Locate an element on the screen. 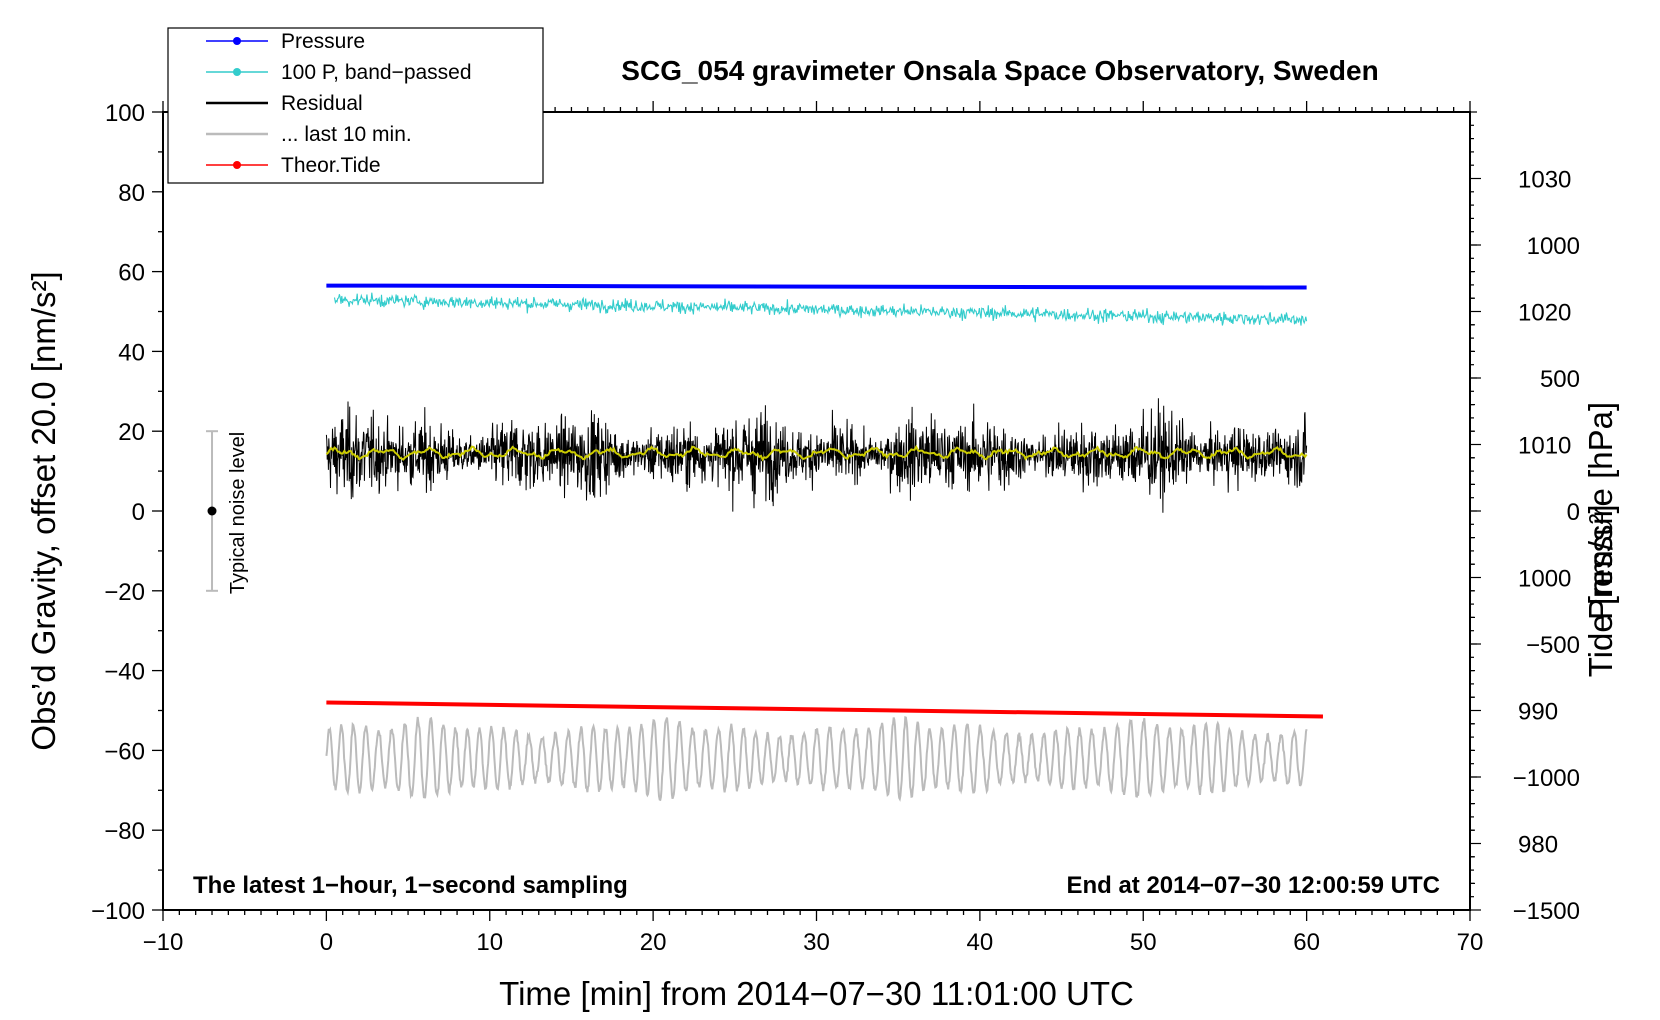 The height and width of the screenshot is (1020, 1660). x-tick-label: 0 is located at coordinates (326, 942).